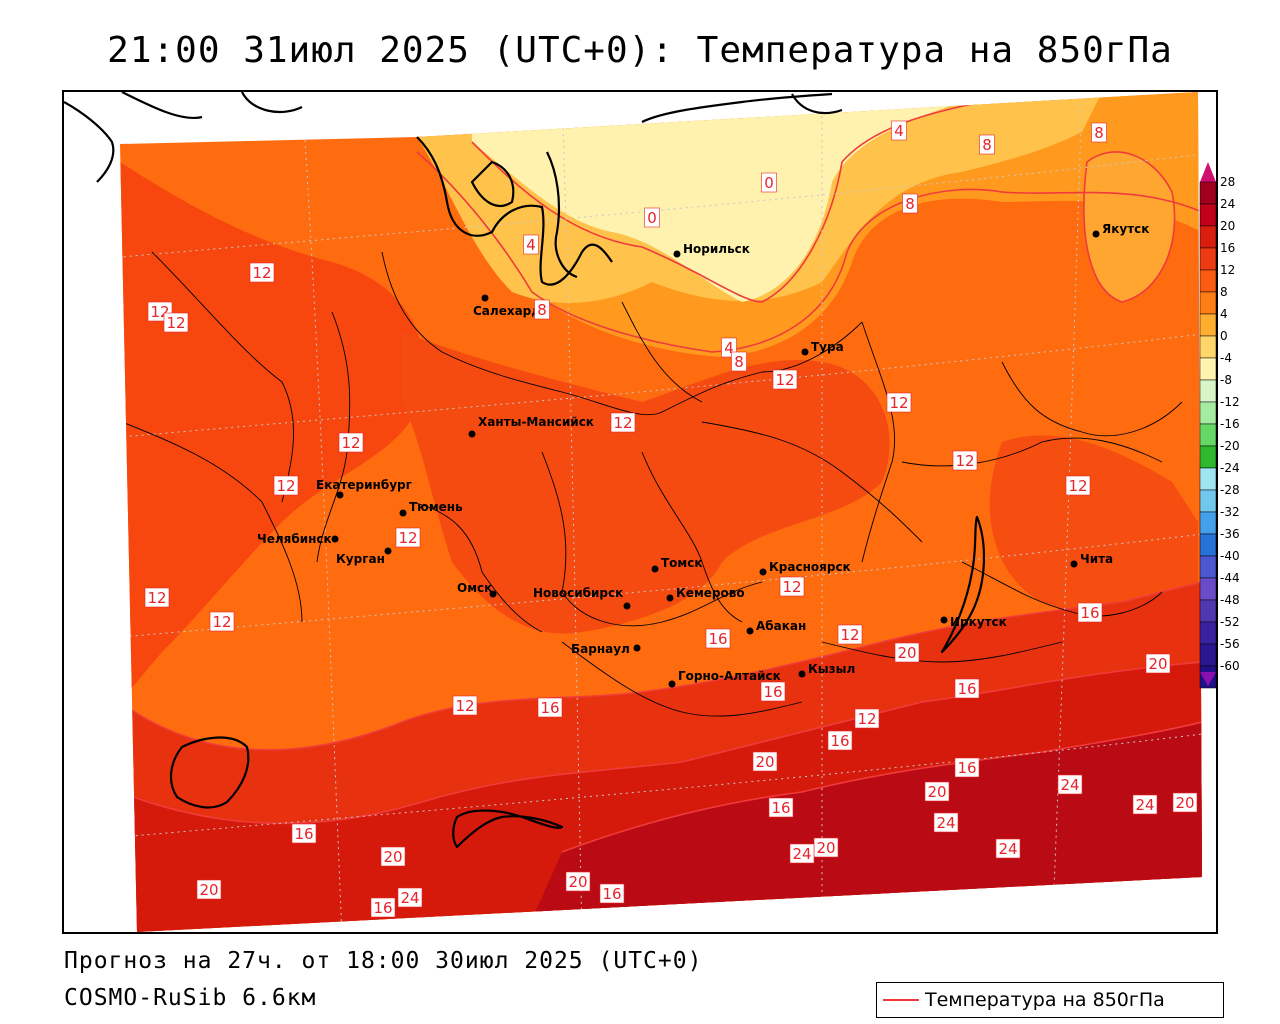 The width and height of the screenshot is (1280, 1024). Describe the element at coordinates (1091, 560) in the screenshot. I see `city-marker: Чита` at that location.